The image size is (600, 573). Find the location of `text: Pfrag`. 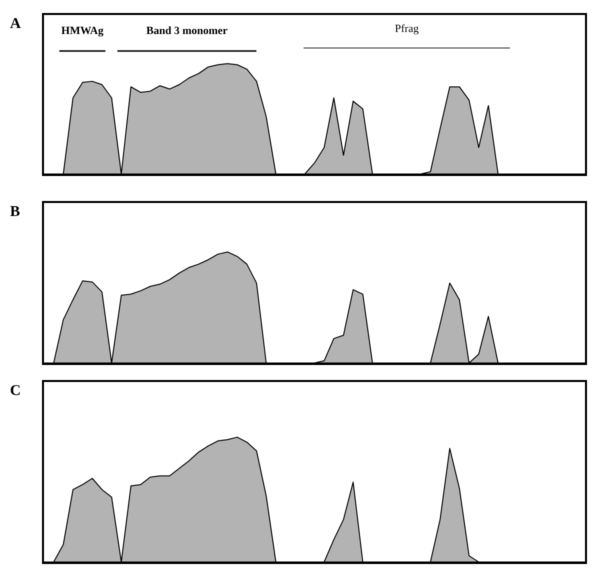

text: Pfrag is located at coordinates (407, 29).